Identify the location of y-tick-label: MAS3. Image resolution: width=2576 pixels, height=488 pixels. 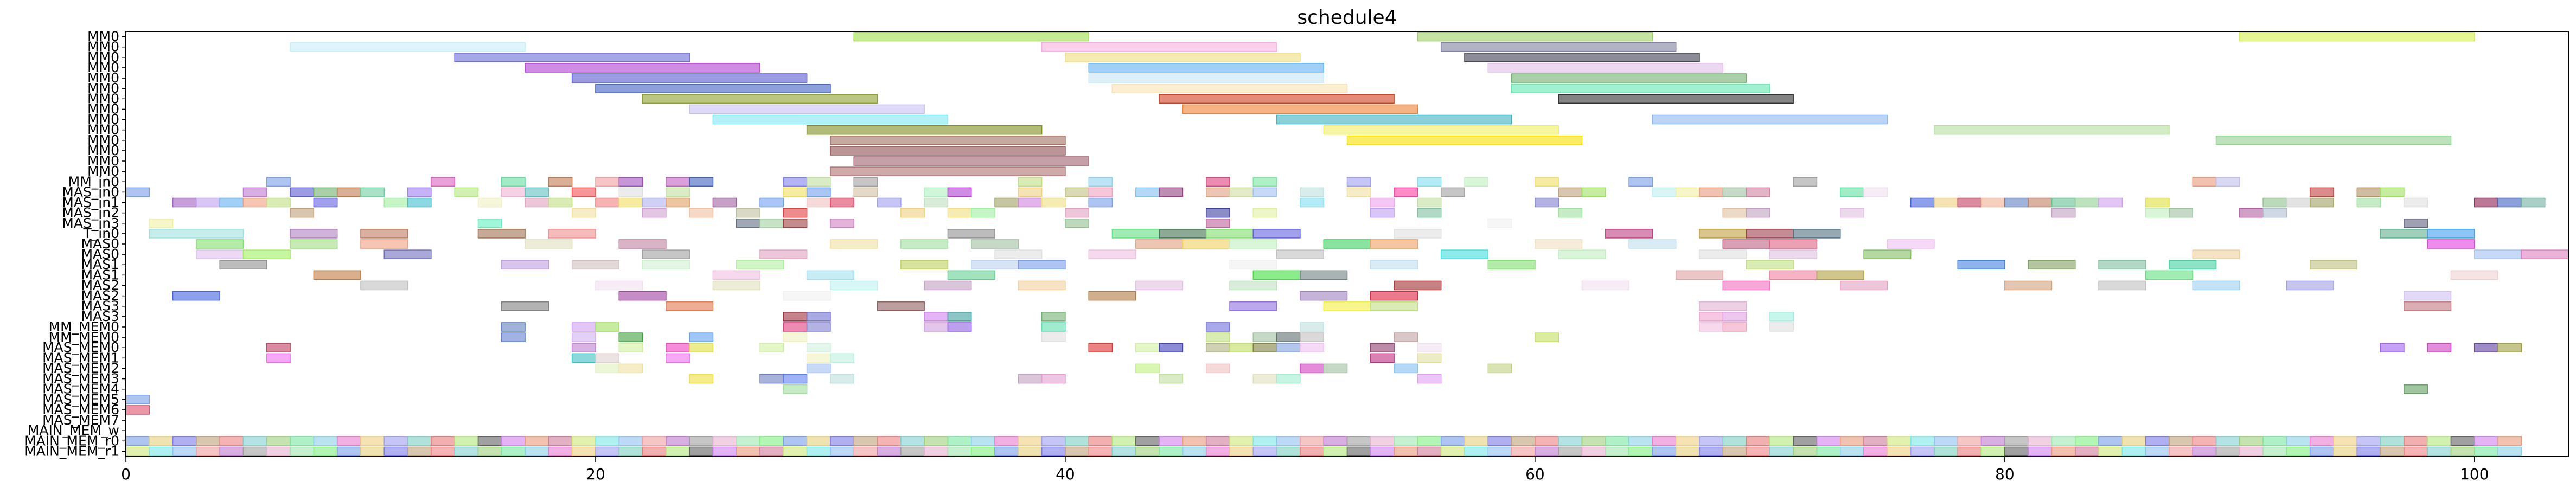
(100, 306).